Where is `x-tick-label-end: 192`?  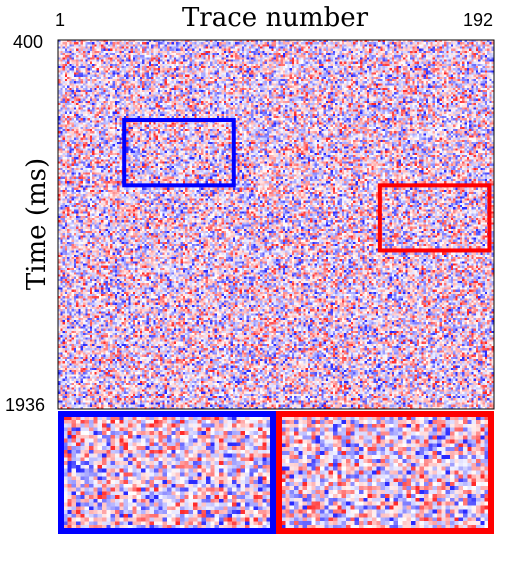 x-tick-label-end: 192 is located at coordinates (478, 20).